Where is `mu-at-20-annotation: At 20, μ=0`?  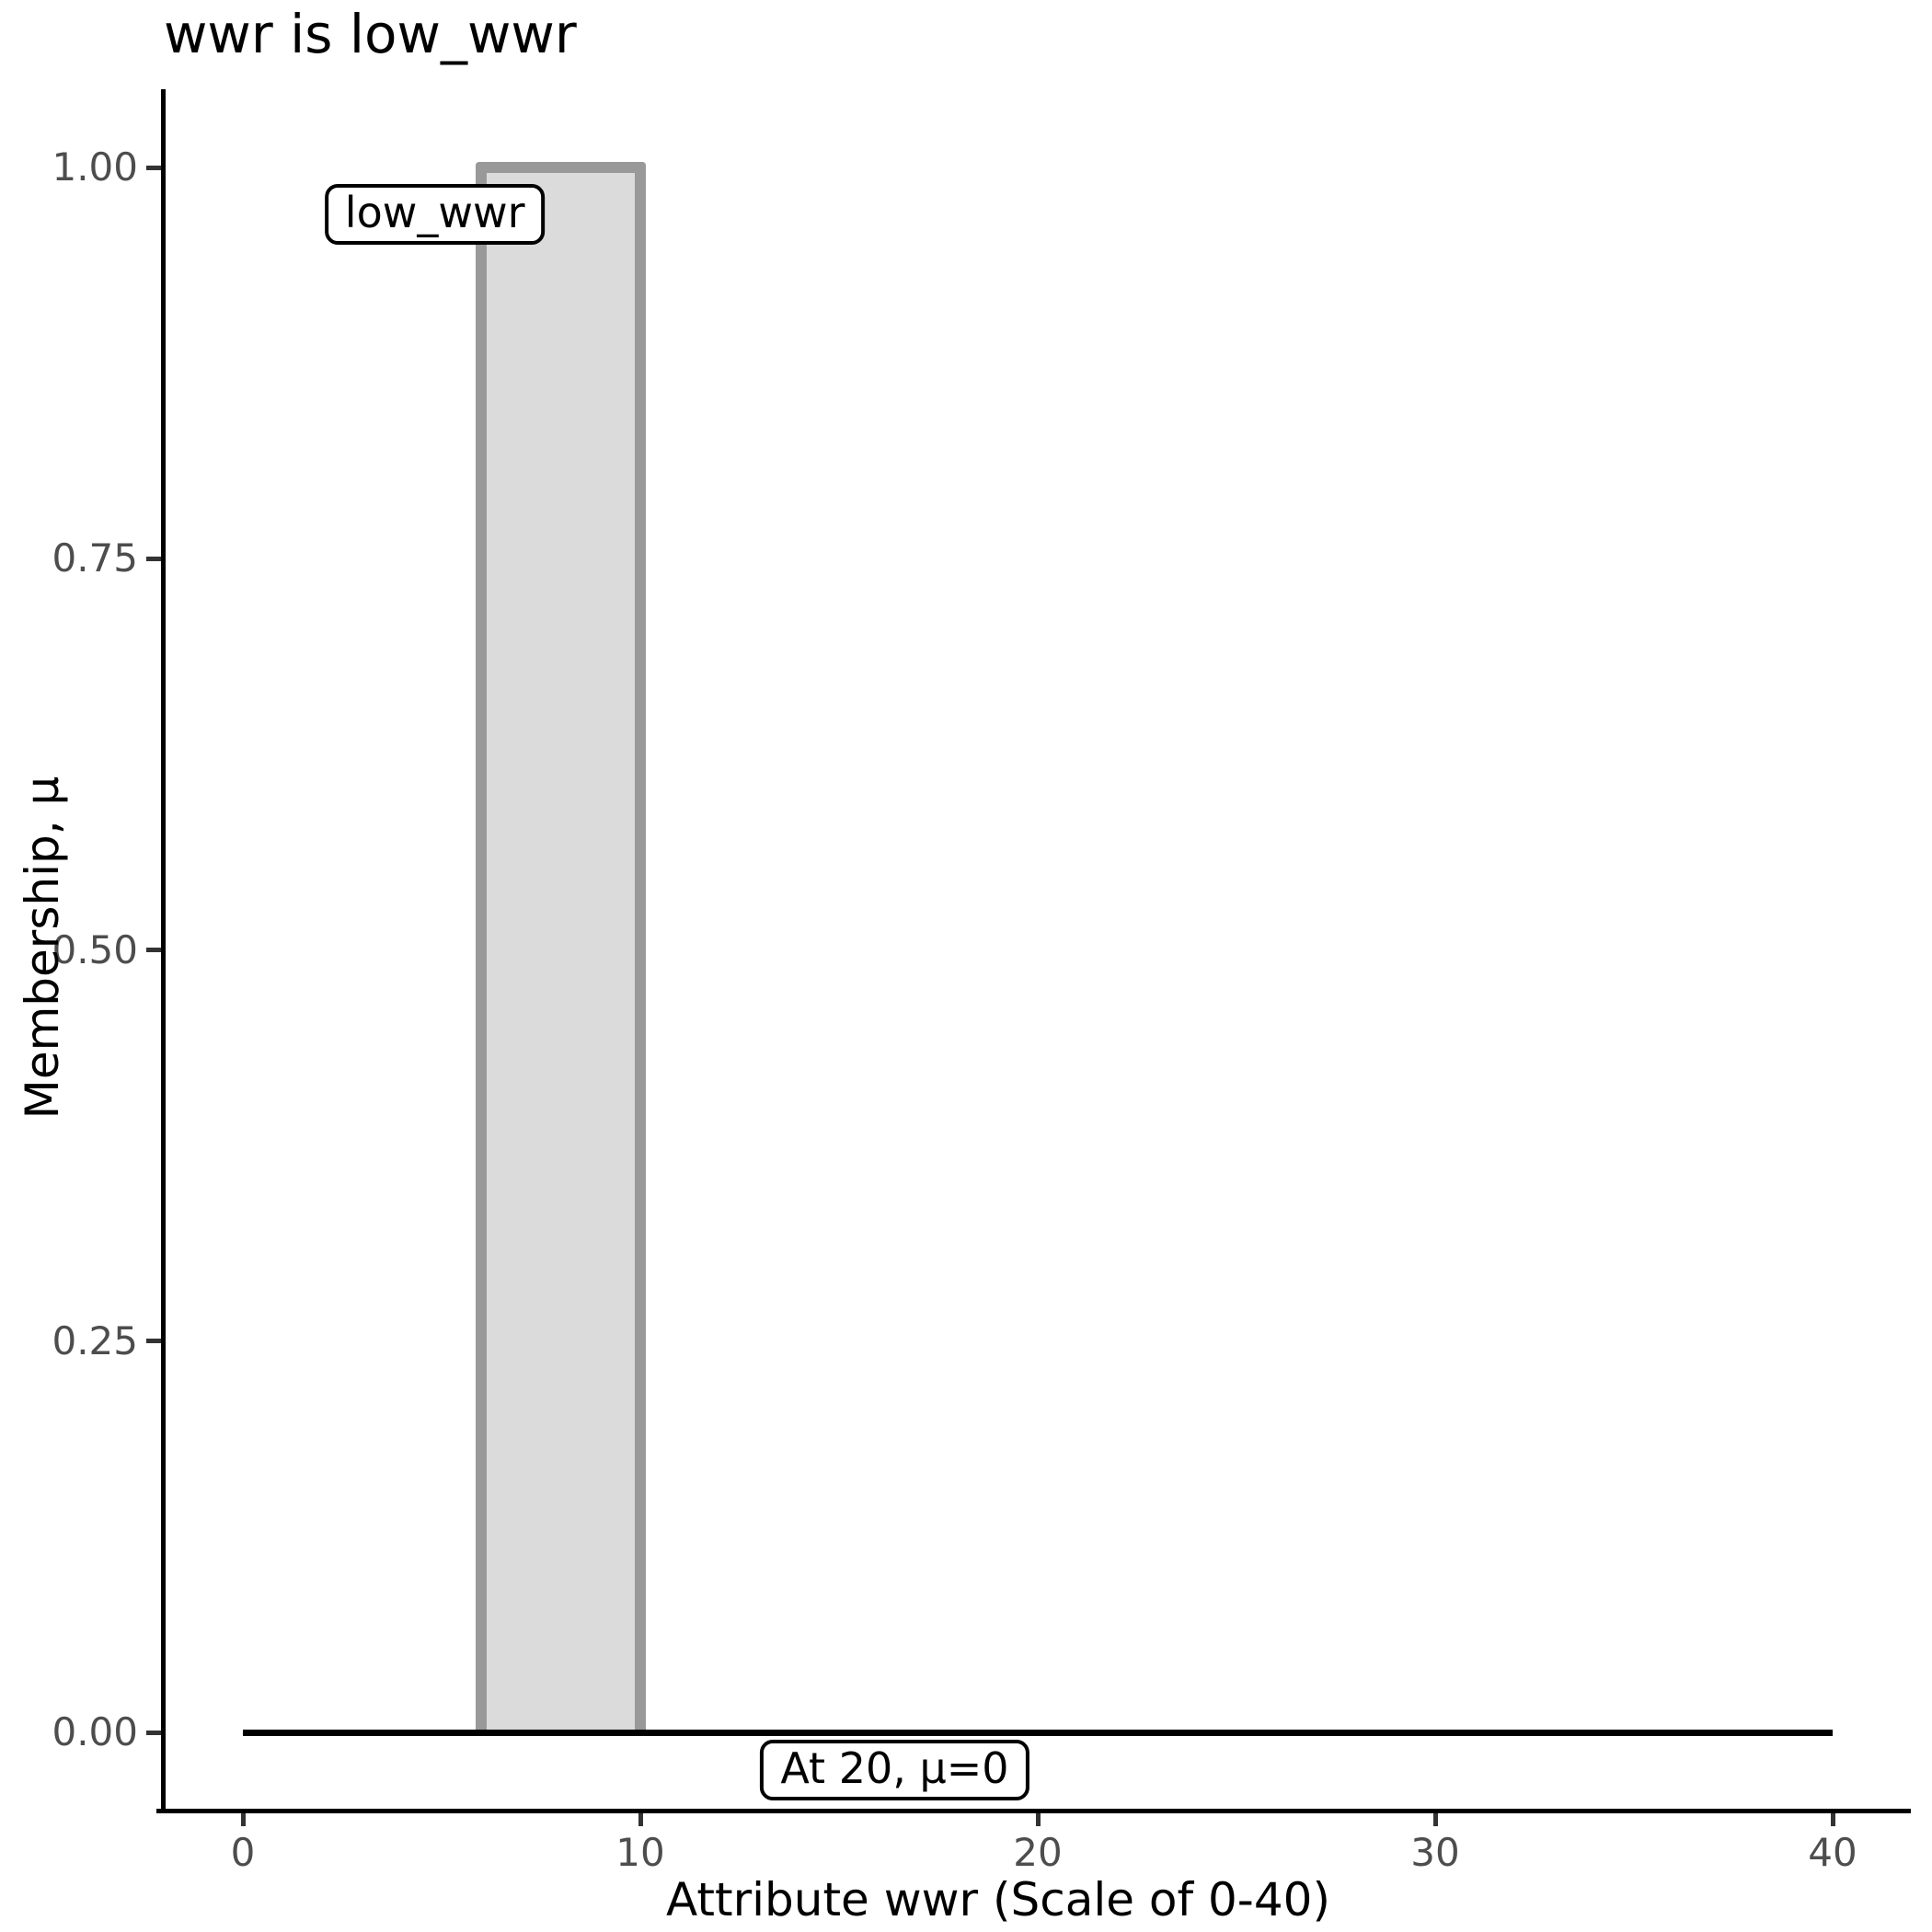 mu-at-20-annotation: At 20, μ=0 is located at coordinates (894, 1769).